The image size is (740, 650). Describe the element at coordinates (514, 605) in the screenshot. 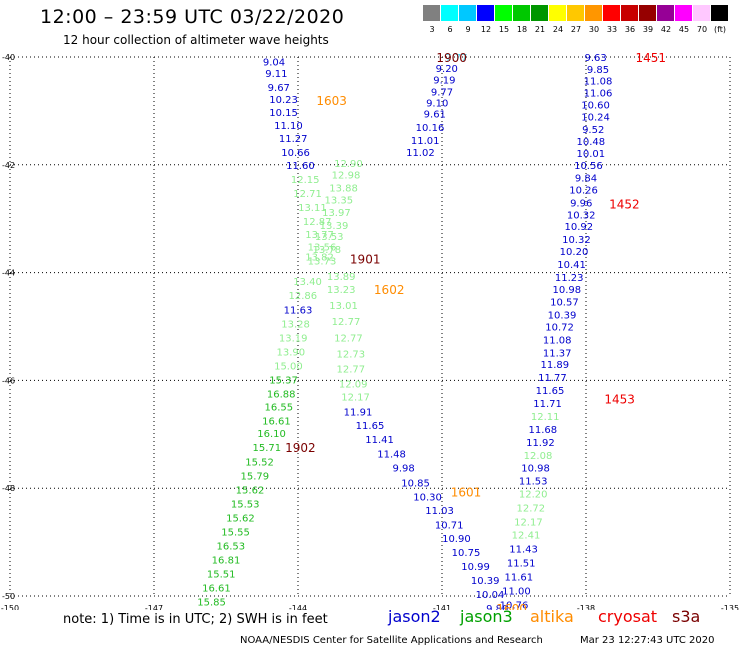

I see `wave-height-value: 10.76` at that location.